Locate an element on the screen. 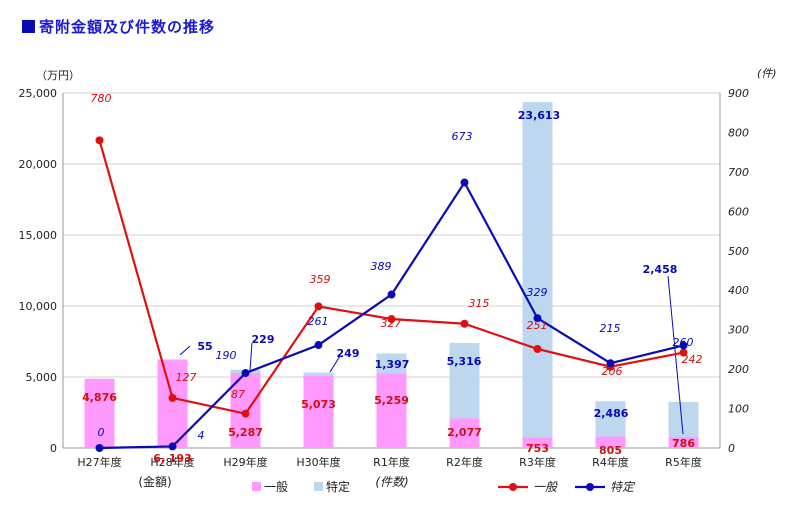  y-left-tick-label: 5,000 is located at coordinates (42, 377).